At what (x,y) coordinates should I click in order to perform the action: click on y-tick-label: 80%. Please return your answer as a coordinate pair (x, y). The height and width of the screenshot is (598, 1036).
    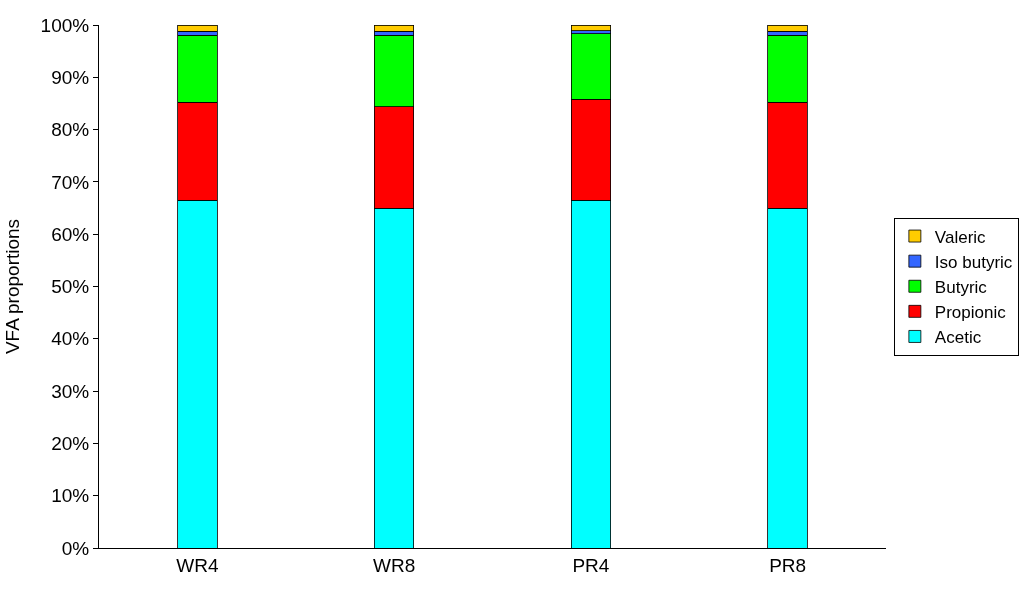
    Looking at the image, I should click on (70, 130).